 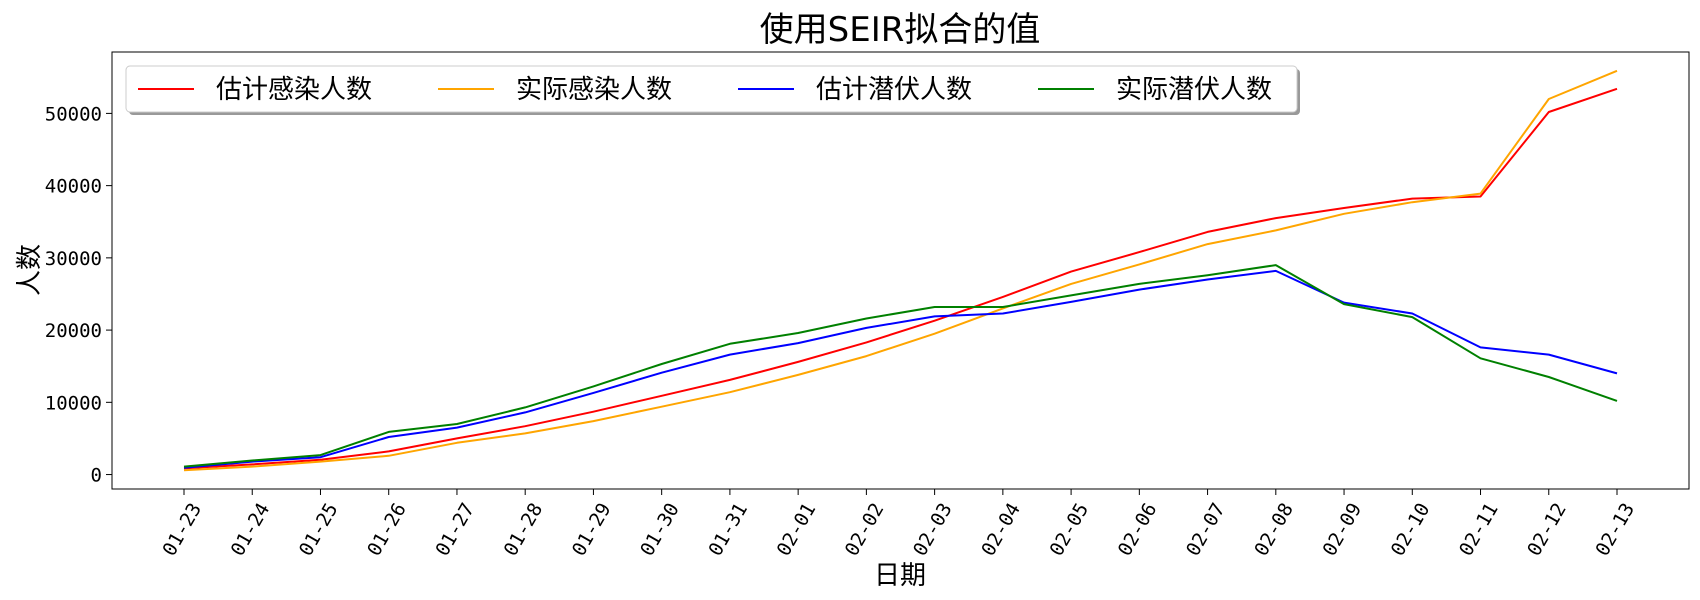 I want to click on y-tick-label: 50000, so click(x=73, y=114).